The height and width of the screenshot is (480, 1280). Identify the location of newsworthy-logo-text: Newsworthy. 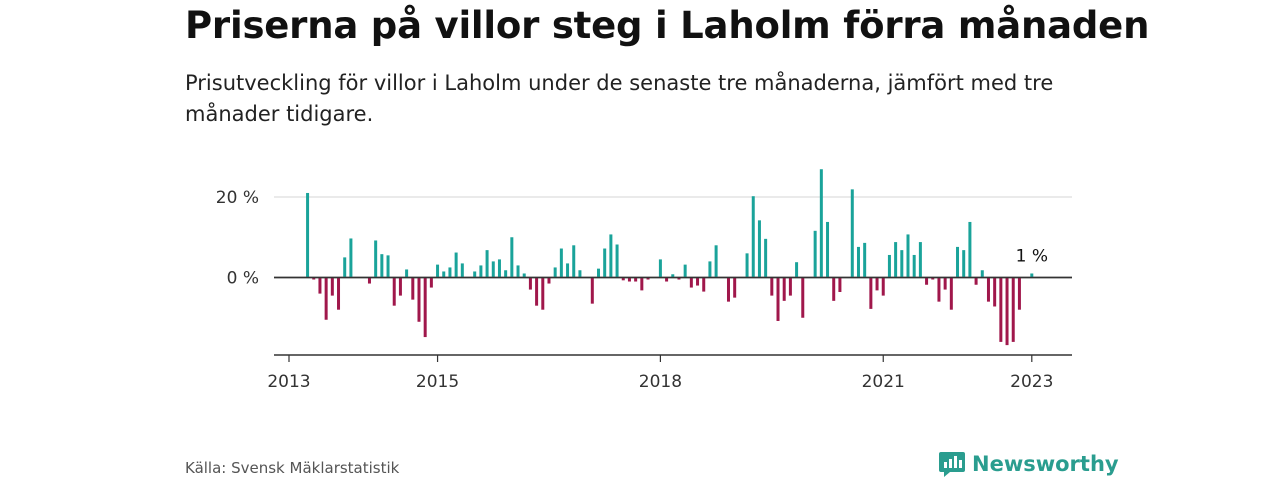
(1045, 464).